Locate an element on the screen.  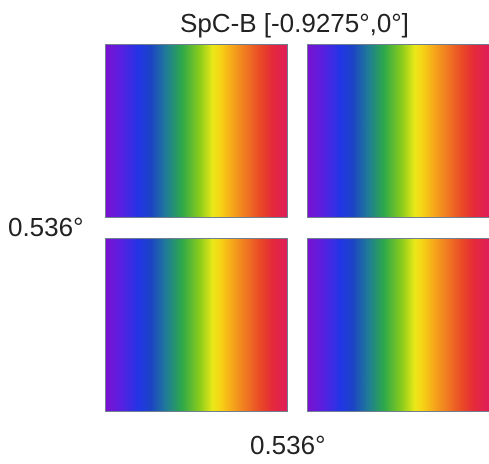
vertical-extent-label: 0.536° is located at coordinates (46, 227).